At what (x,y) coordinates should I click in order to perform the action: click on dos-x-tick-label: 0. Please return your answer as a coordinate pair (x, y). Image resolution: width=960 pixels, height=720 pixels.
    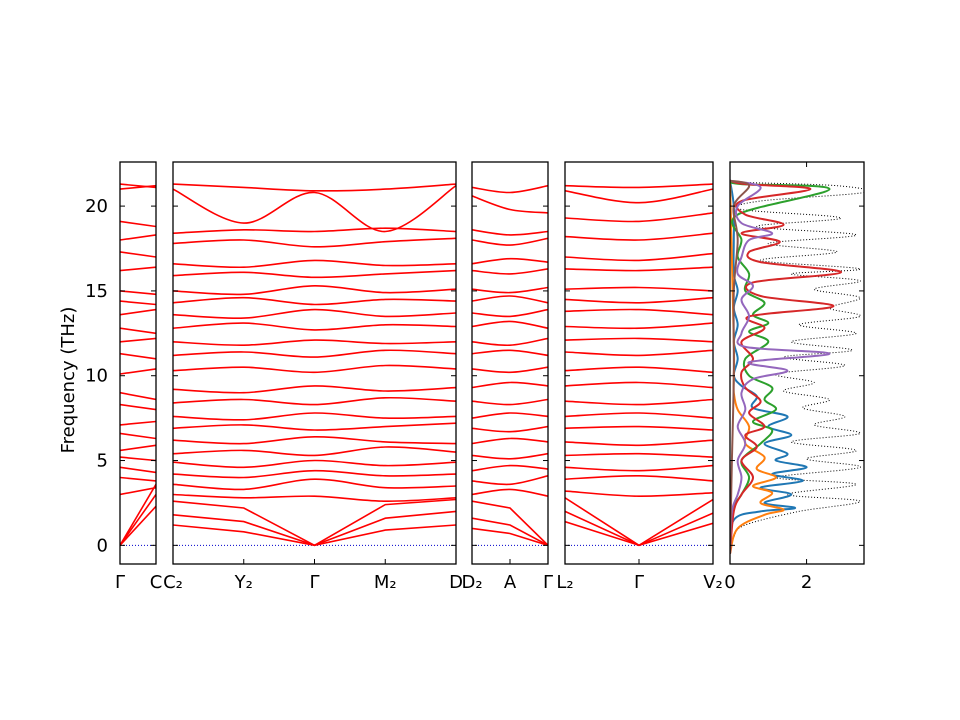
    Looking at the image, I should click on (729, 582).